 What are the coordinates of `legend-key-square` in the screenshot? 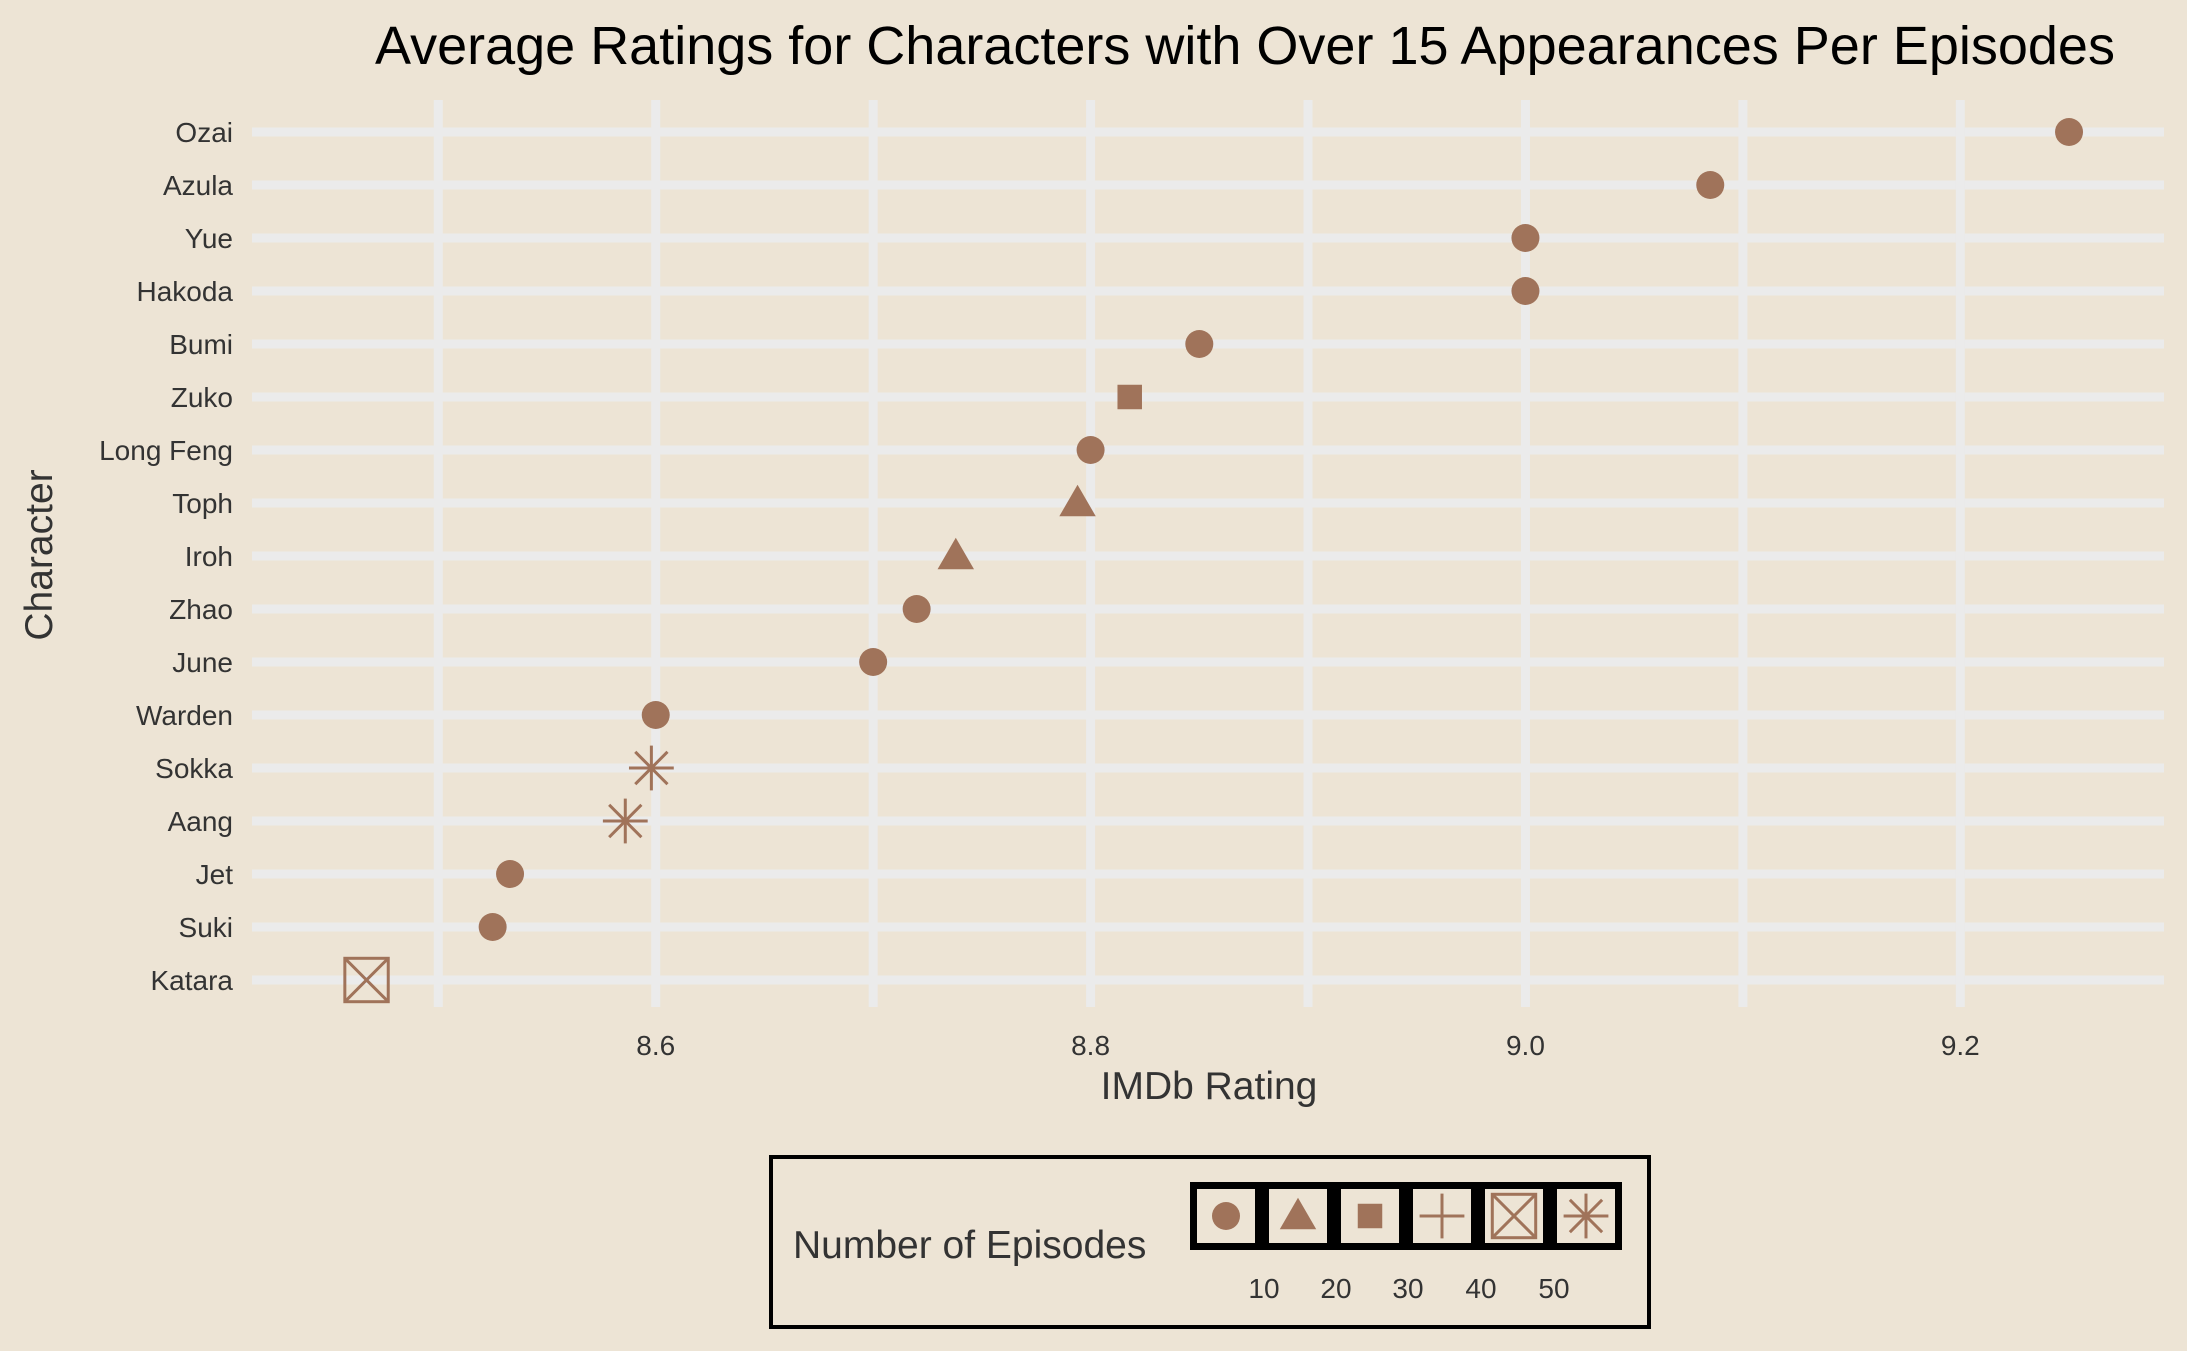 It's located at (1370, 1216).